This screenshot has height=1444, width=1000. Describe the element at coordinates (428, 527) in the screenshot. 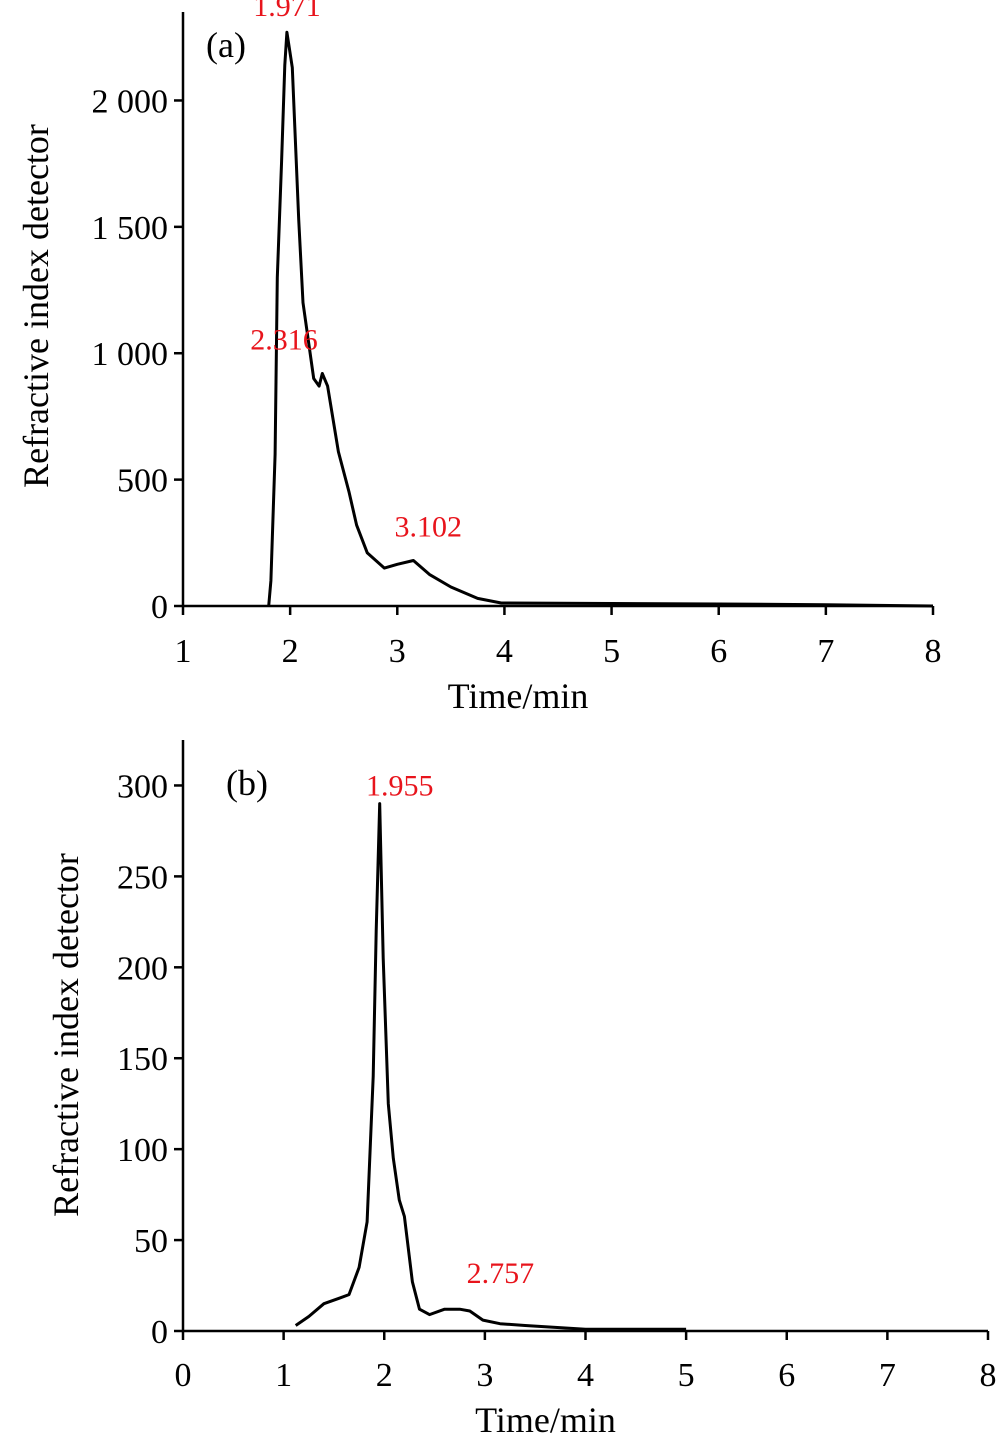

I see `peak-label: 3.102` at that location.